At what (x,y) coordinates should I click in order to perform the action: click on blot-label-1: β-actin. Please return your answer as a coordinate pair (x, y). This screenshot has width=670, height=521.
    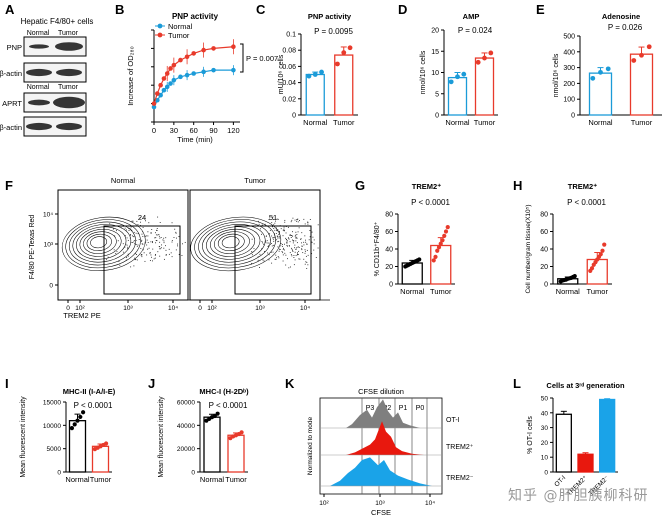
    Looking at the image, I should click on (11, 73).